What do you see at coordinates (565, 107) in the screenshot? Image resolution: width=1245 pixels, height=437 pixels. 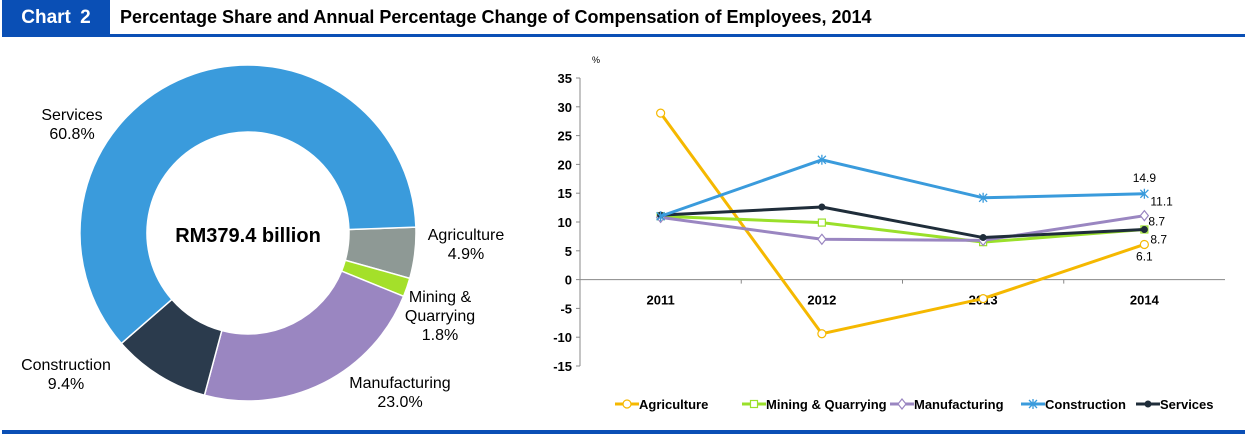 I see `y-tick-label: 30` at bounding box center [565, 107].